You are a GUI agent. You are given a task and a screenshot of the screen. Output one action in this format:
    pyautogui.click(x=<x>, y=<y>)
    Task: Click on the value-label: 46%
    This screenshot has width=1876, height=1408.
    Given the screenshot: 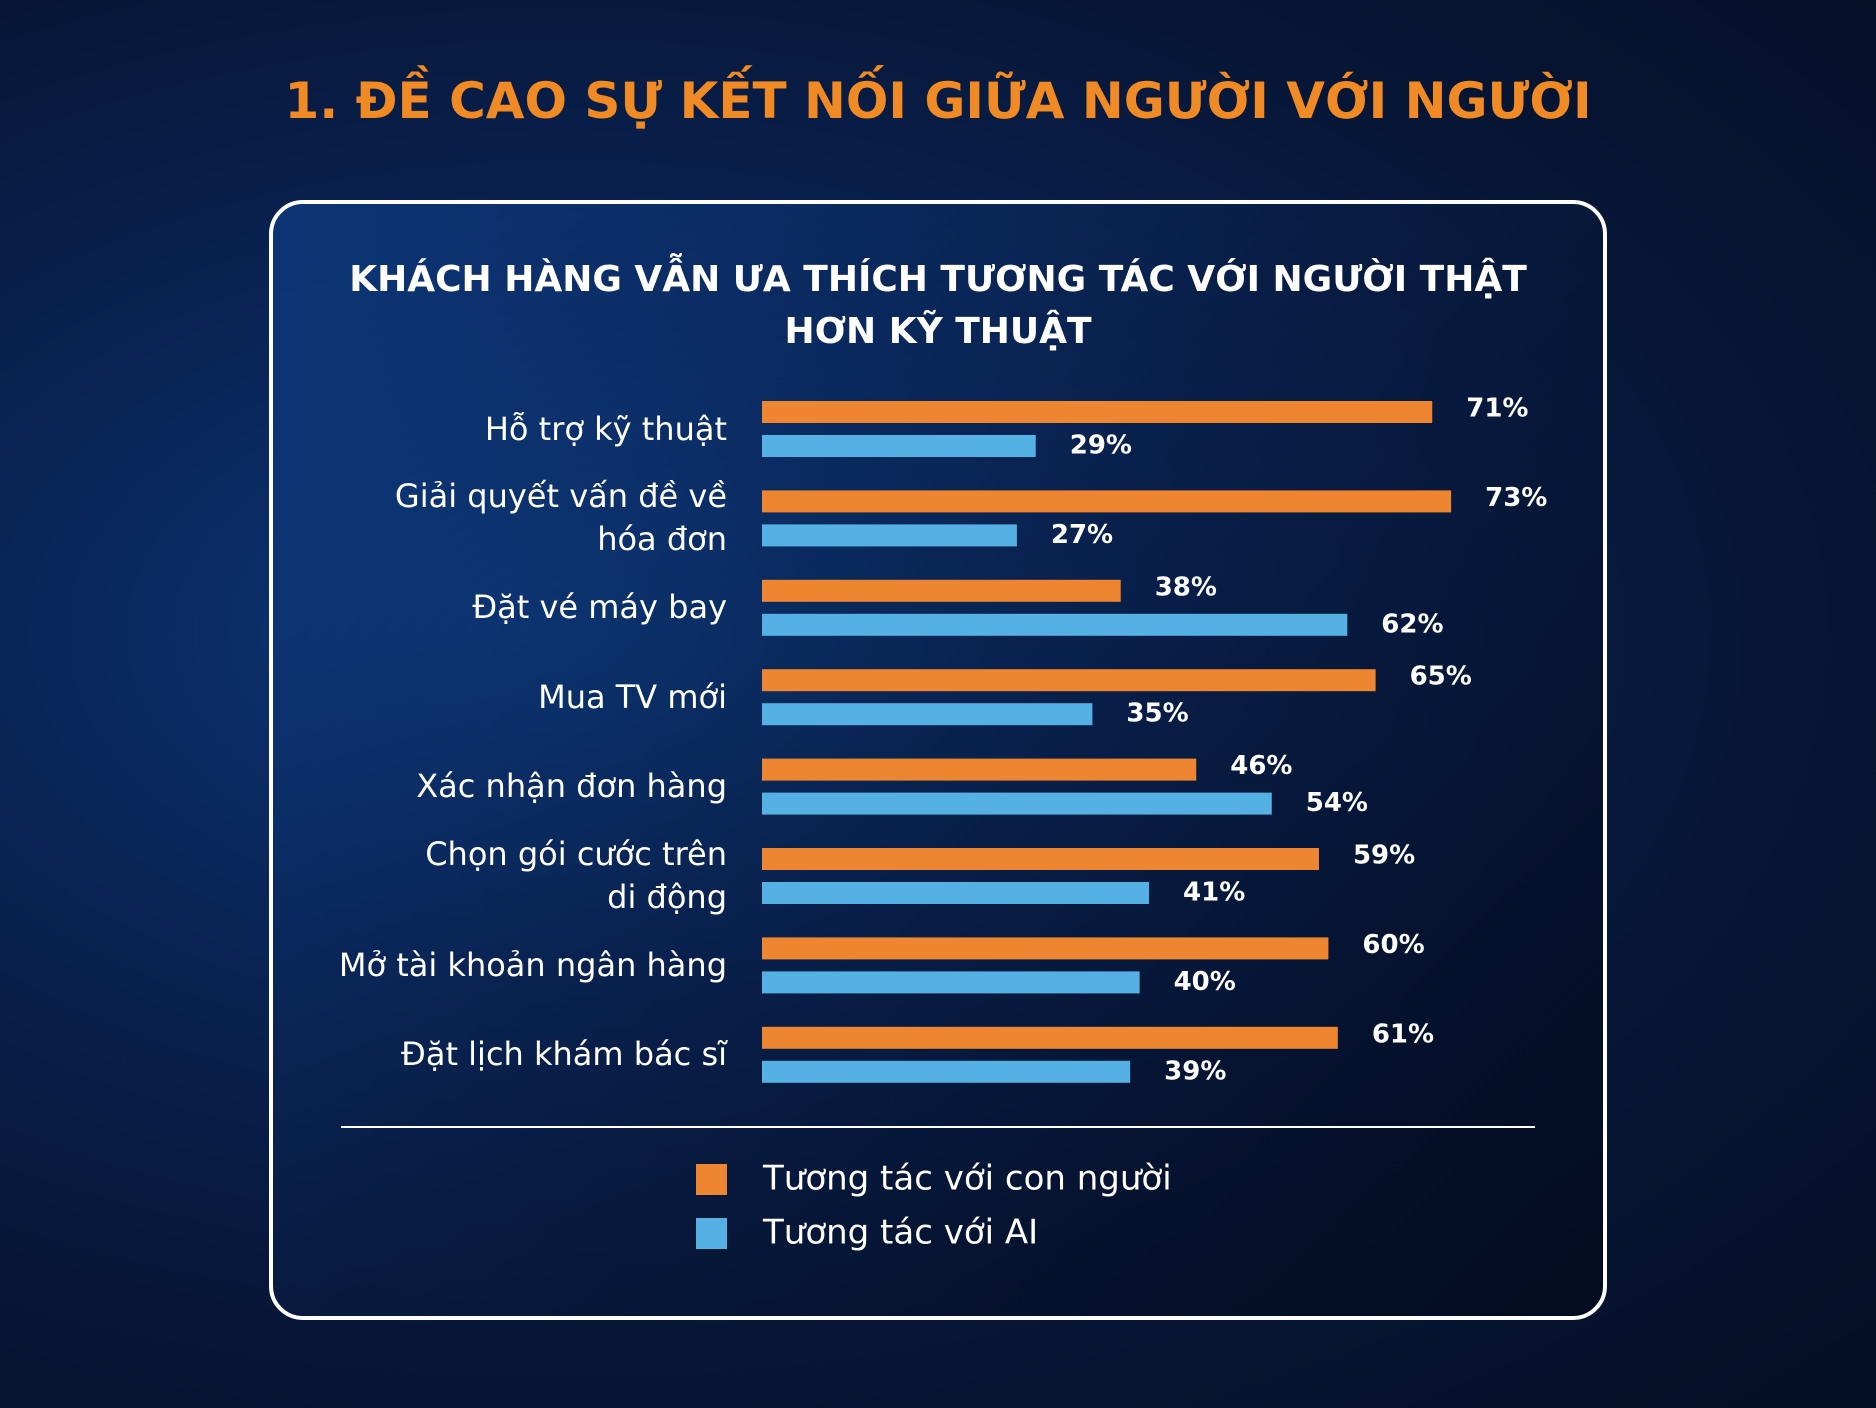 What is the action you would take?
    pyautogui.click(x=1261, y=766)
    